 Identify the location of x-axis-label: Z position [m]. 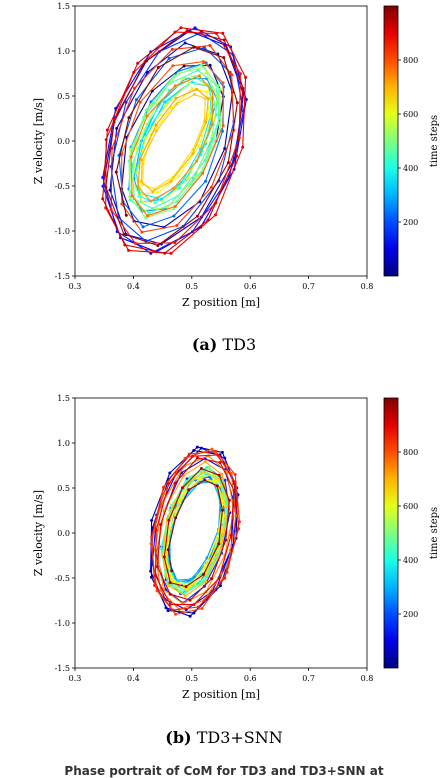
(221, 302).